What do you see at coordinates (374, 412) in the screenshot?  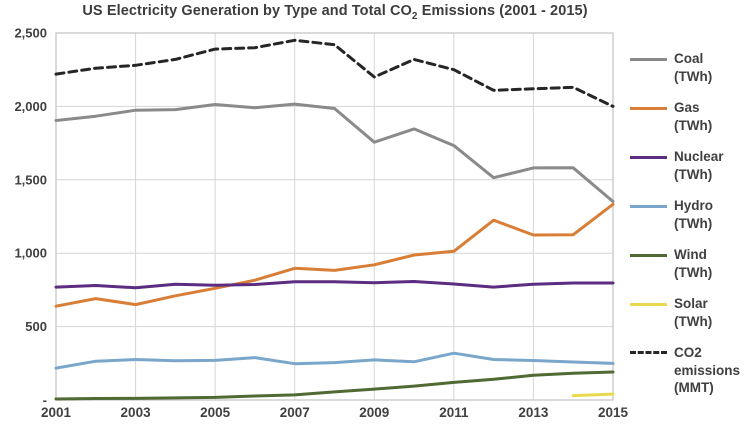 I see `x-tick-label: 2009` at bounding box center [374, 412].